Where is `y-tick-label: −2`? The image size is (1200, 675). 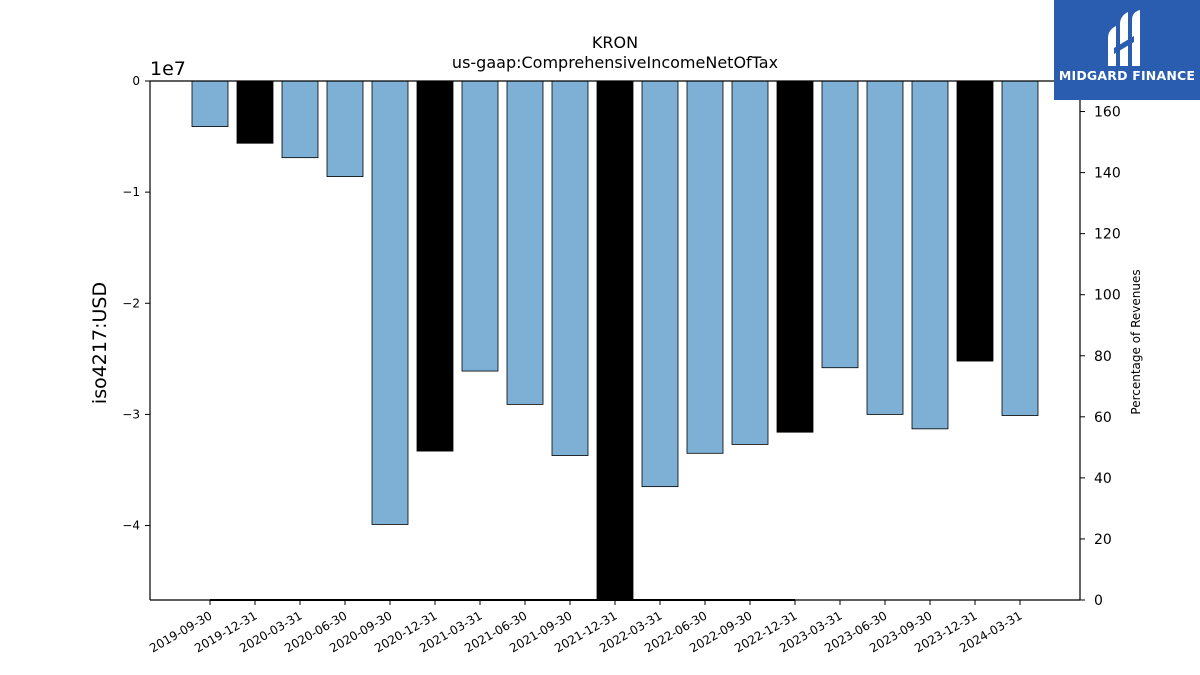
y-tick-label: −2 is located at coordinates (131, 303).